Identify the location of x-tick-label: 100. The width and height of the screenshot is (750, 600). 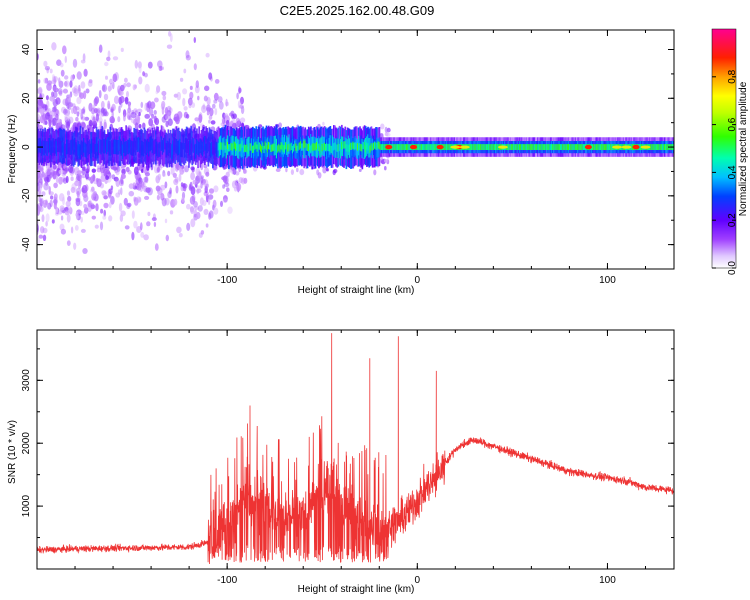
(607, 580).